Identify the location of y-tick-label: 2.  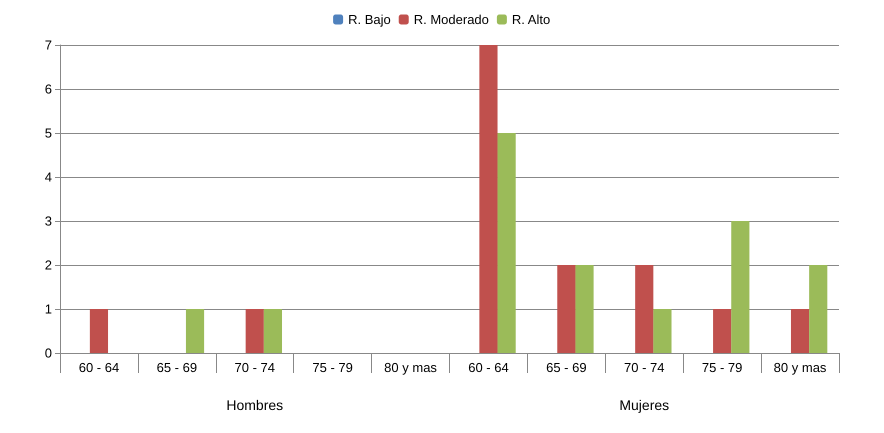
(48, 265).